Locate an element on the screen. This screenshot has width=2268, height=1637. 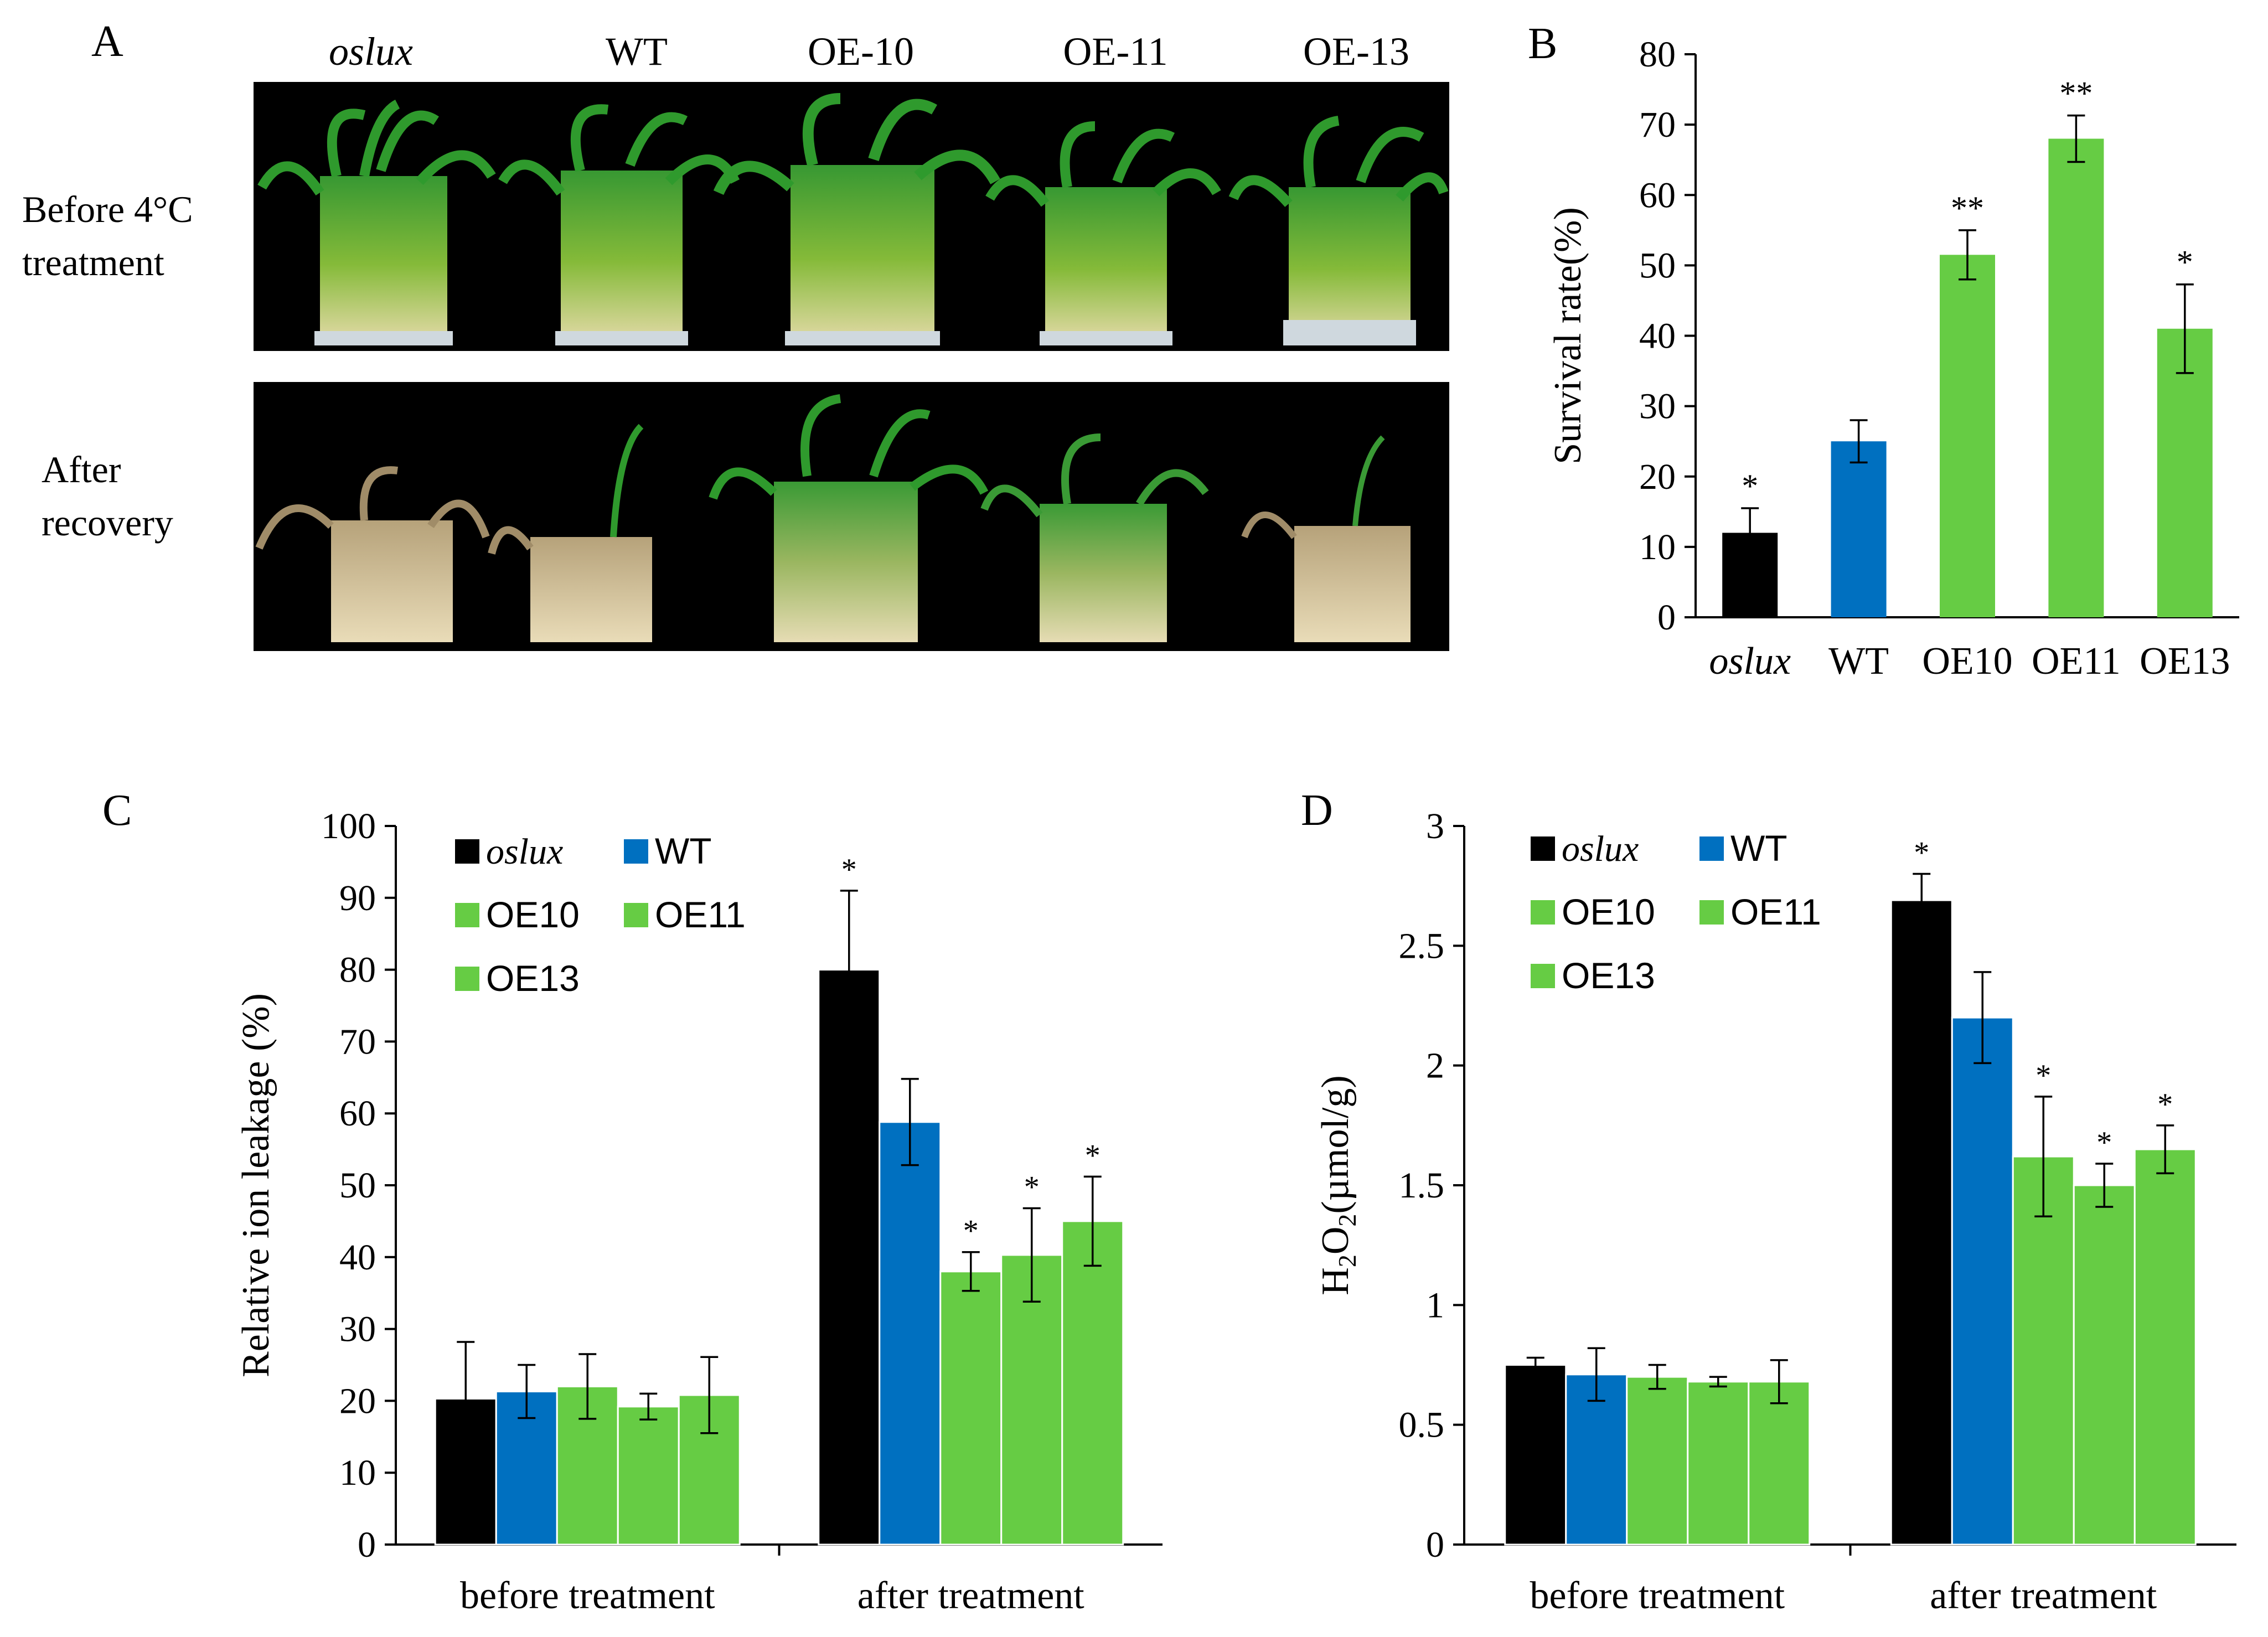
d-ytick-label: 2.5 is located at coordinates (1422, 946).